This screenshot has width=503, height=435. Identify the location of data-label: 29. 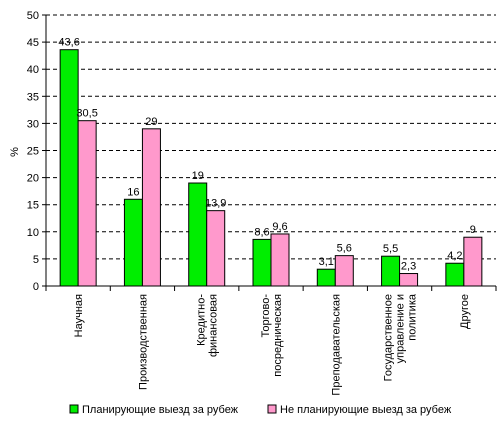
(151, 122).